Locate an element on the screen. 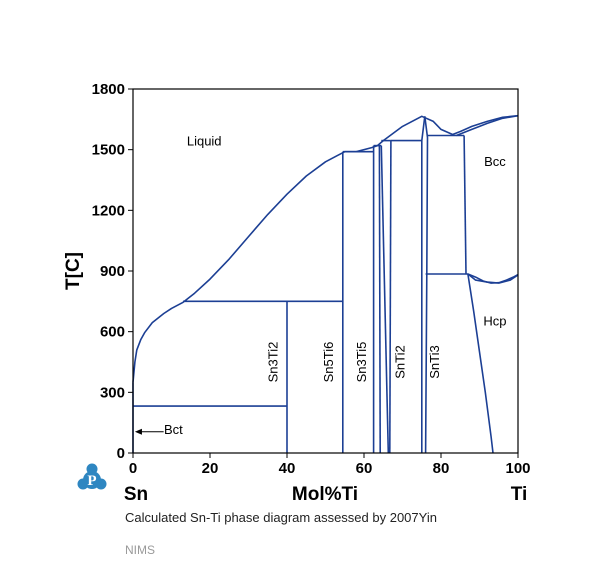  x-tick-label: 100 is located at coordinates (517, 468).